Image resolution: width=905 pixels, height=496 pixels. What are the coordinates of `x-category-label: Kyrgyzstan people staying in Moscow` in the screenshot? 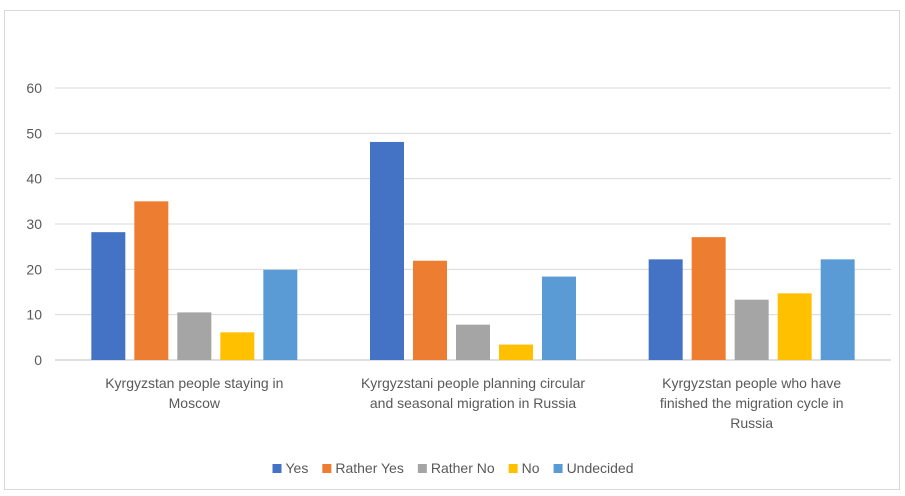 It's located at (194, 393).